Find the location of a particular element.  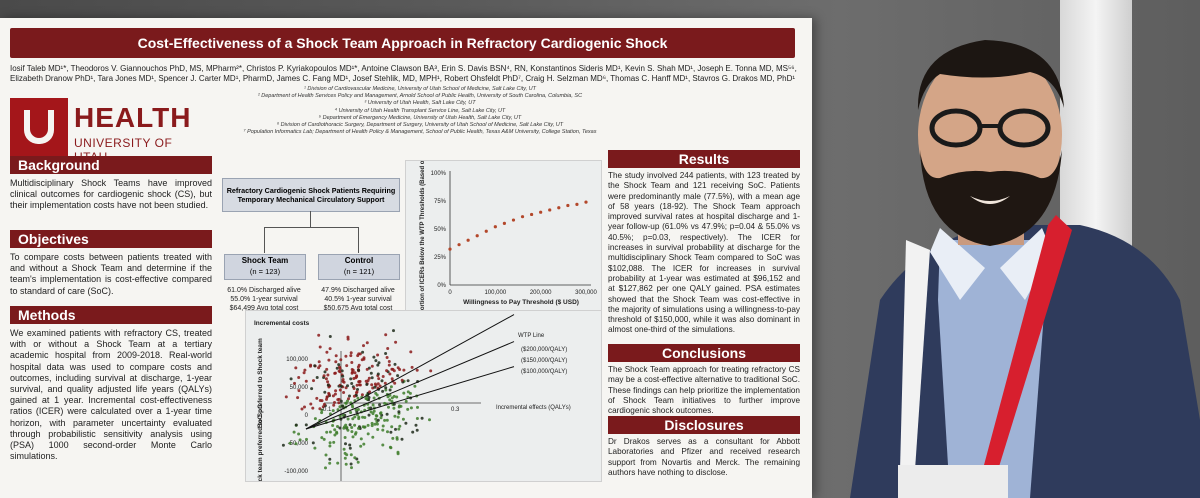

curve-x-tick: 200,000 is located at coordinates (541, 293).